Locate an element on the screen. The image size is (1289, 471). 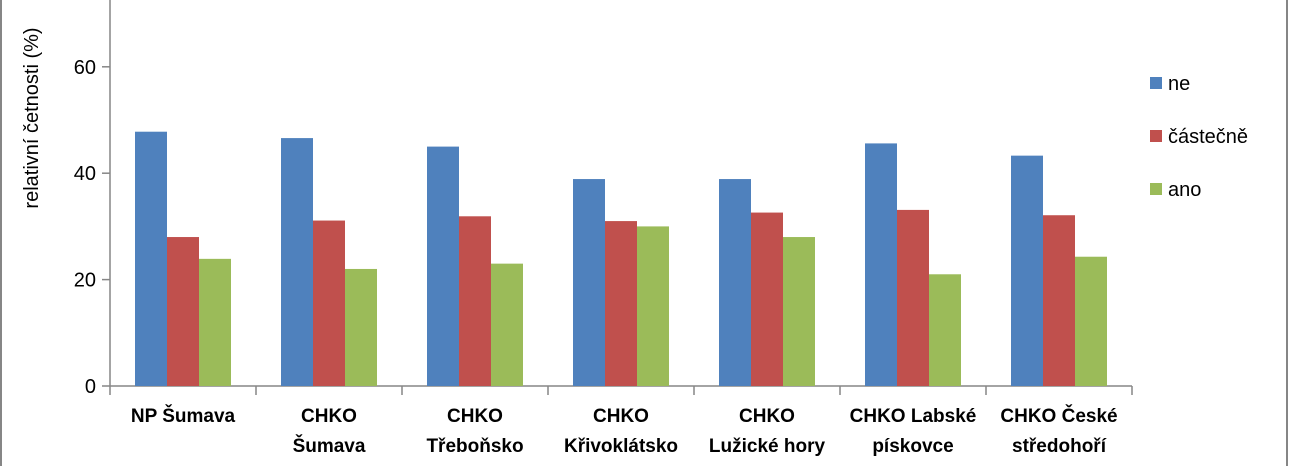
y-axis-title: relativní četnosti (%) is located at coordinates (32, 117).